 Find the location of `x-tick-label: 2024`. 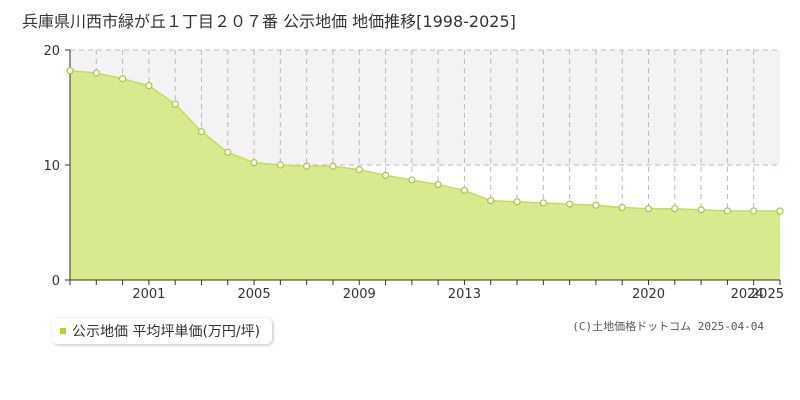

x-tick-label: 2024 is located at coordinates (747, 294).